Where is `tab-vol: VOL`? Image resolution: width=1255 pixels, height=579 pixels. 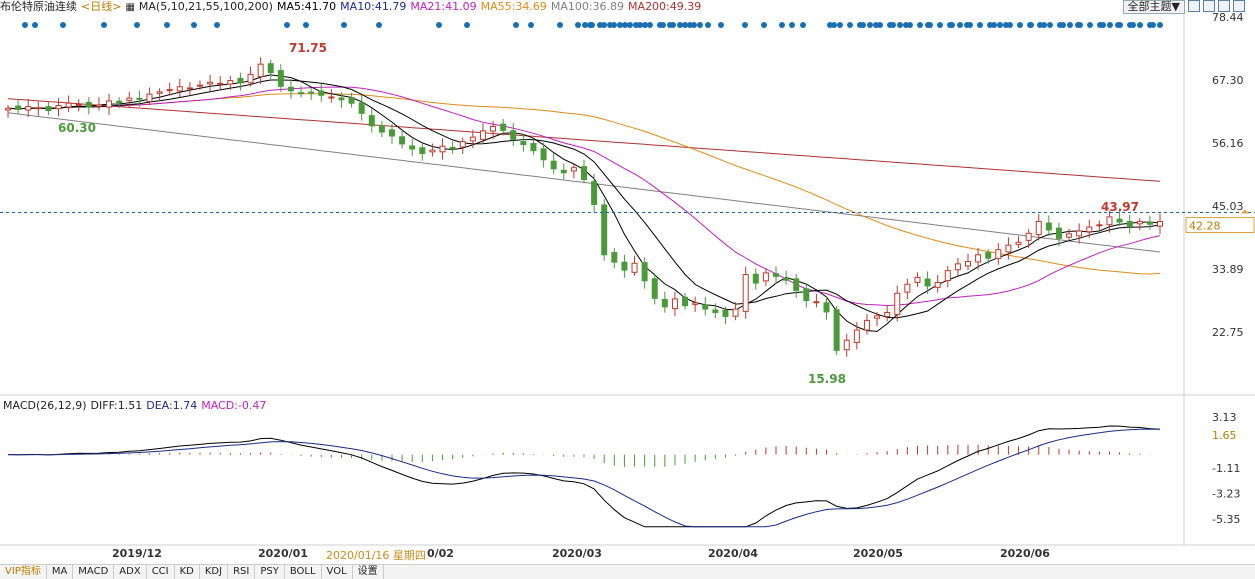 tab-vol: VOL is located at coordinates (337, 572).